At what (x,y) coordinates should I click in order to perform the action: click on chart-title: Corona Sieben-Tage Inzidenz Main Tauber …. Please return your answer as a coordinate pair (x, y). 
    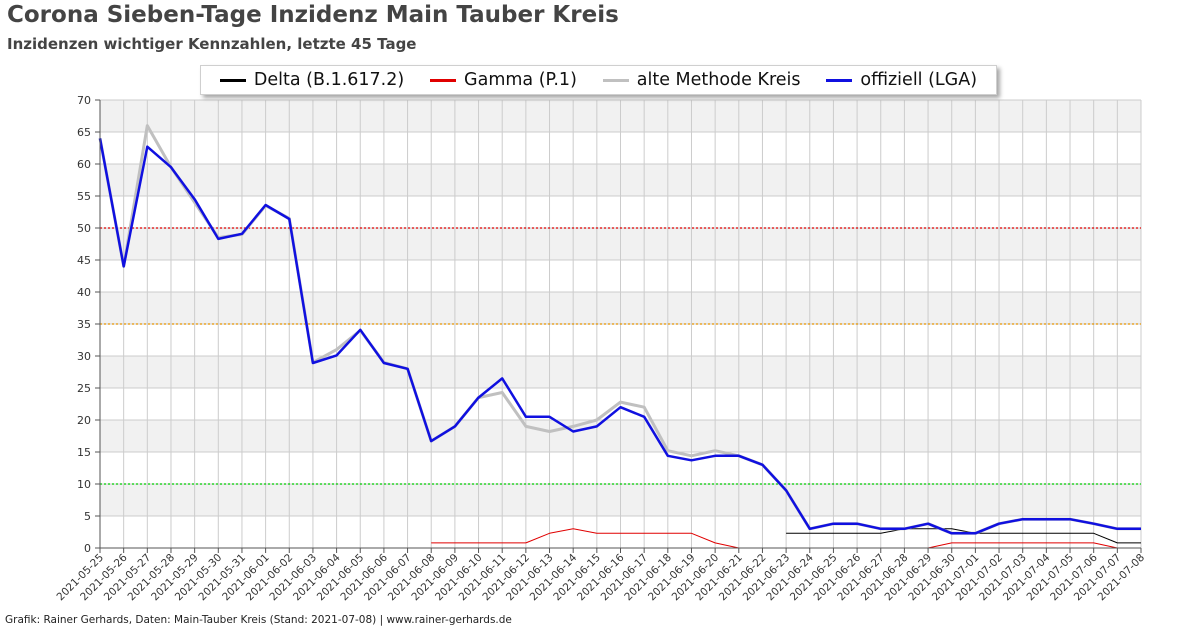
    Looking at the image, I should click on (313, 15).